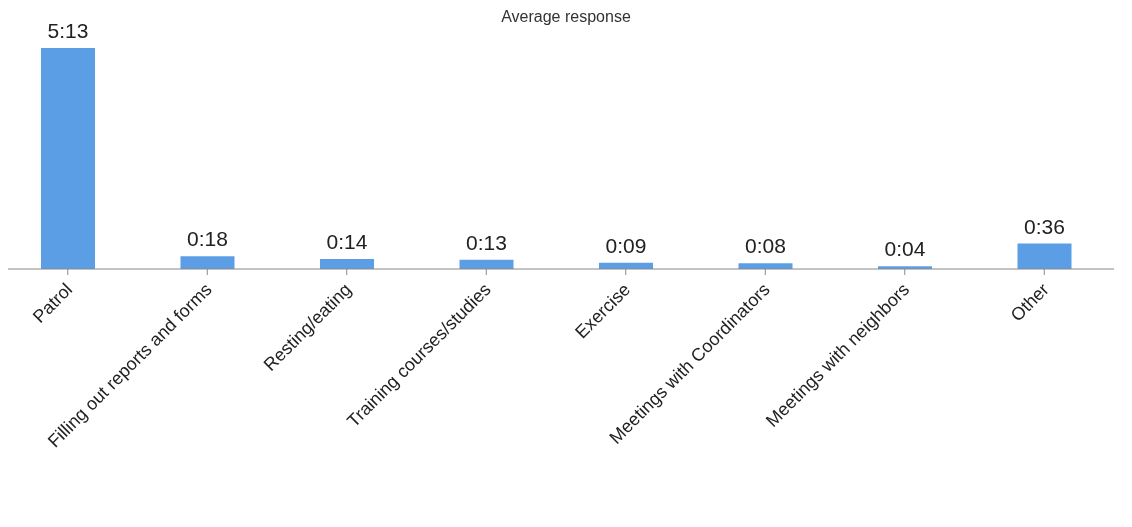 Image resolution: width=1132 pixels, height=527 pixels. I want to click on data-label: 0:36, so click(1044, 226).